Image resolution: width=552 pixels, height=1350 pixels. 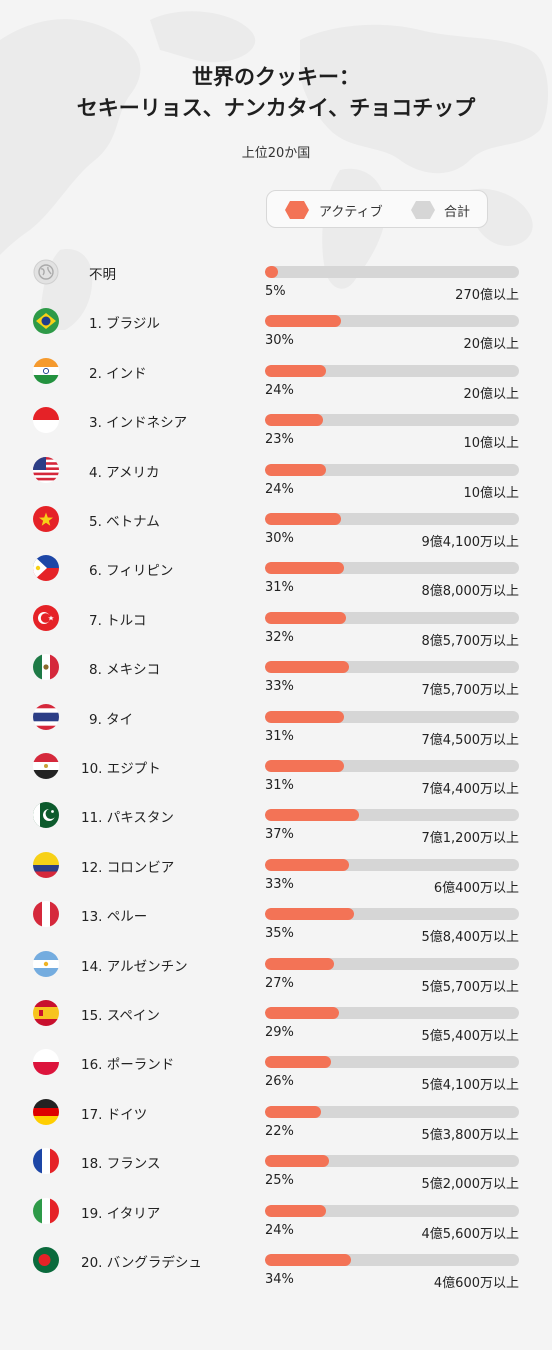 What do you see at coordinates (470, 1234) in the screenshot?
I see `total-users-label: 4億5,600万以上` at bounding box center [470, 1234].